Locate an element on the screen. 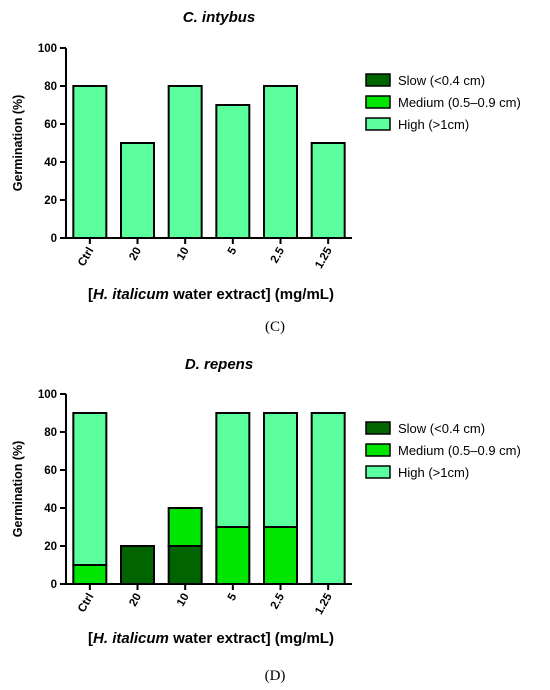  chart-title: C. intybus is located at coordinates (219, 17).